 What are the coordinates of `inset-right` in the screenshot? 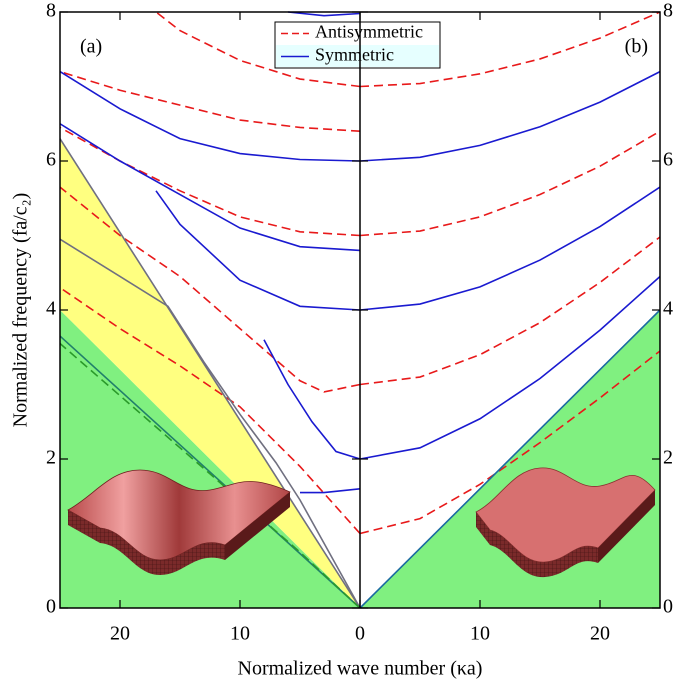 It's located at (565, 522).